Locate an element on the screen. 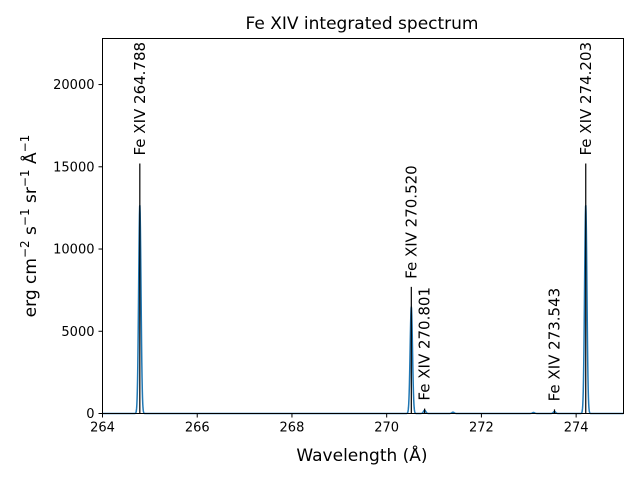 This screenshot has height=484, width=640. y-label-part-f: −1 is located at coordinates (25, 178).